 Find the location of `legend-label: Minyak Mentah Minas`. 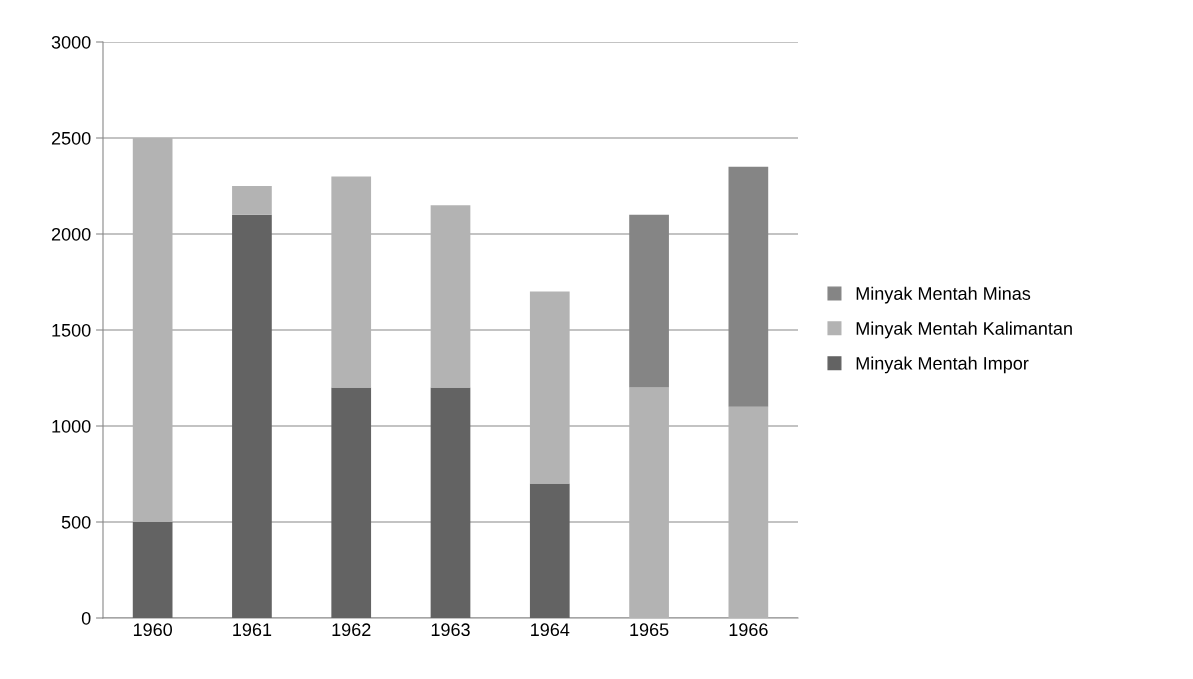

legend-label: Minyak Mentah Minas is located at coordinates (943, 295).